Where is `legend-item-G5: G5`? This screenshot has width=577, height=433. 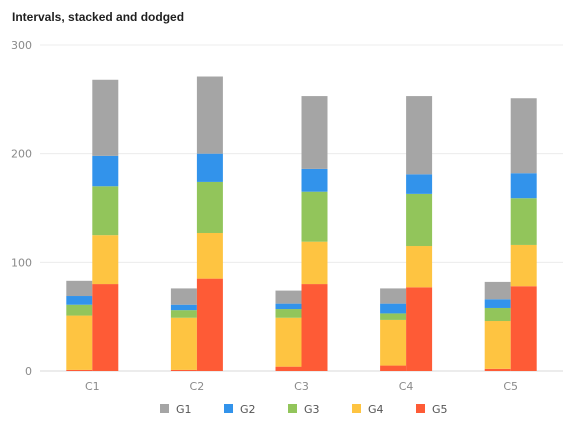 legend-item-G5: G5 is located at coordinates (432, 409).